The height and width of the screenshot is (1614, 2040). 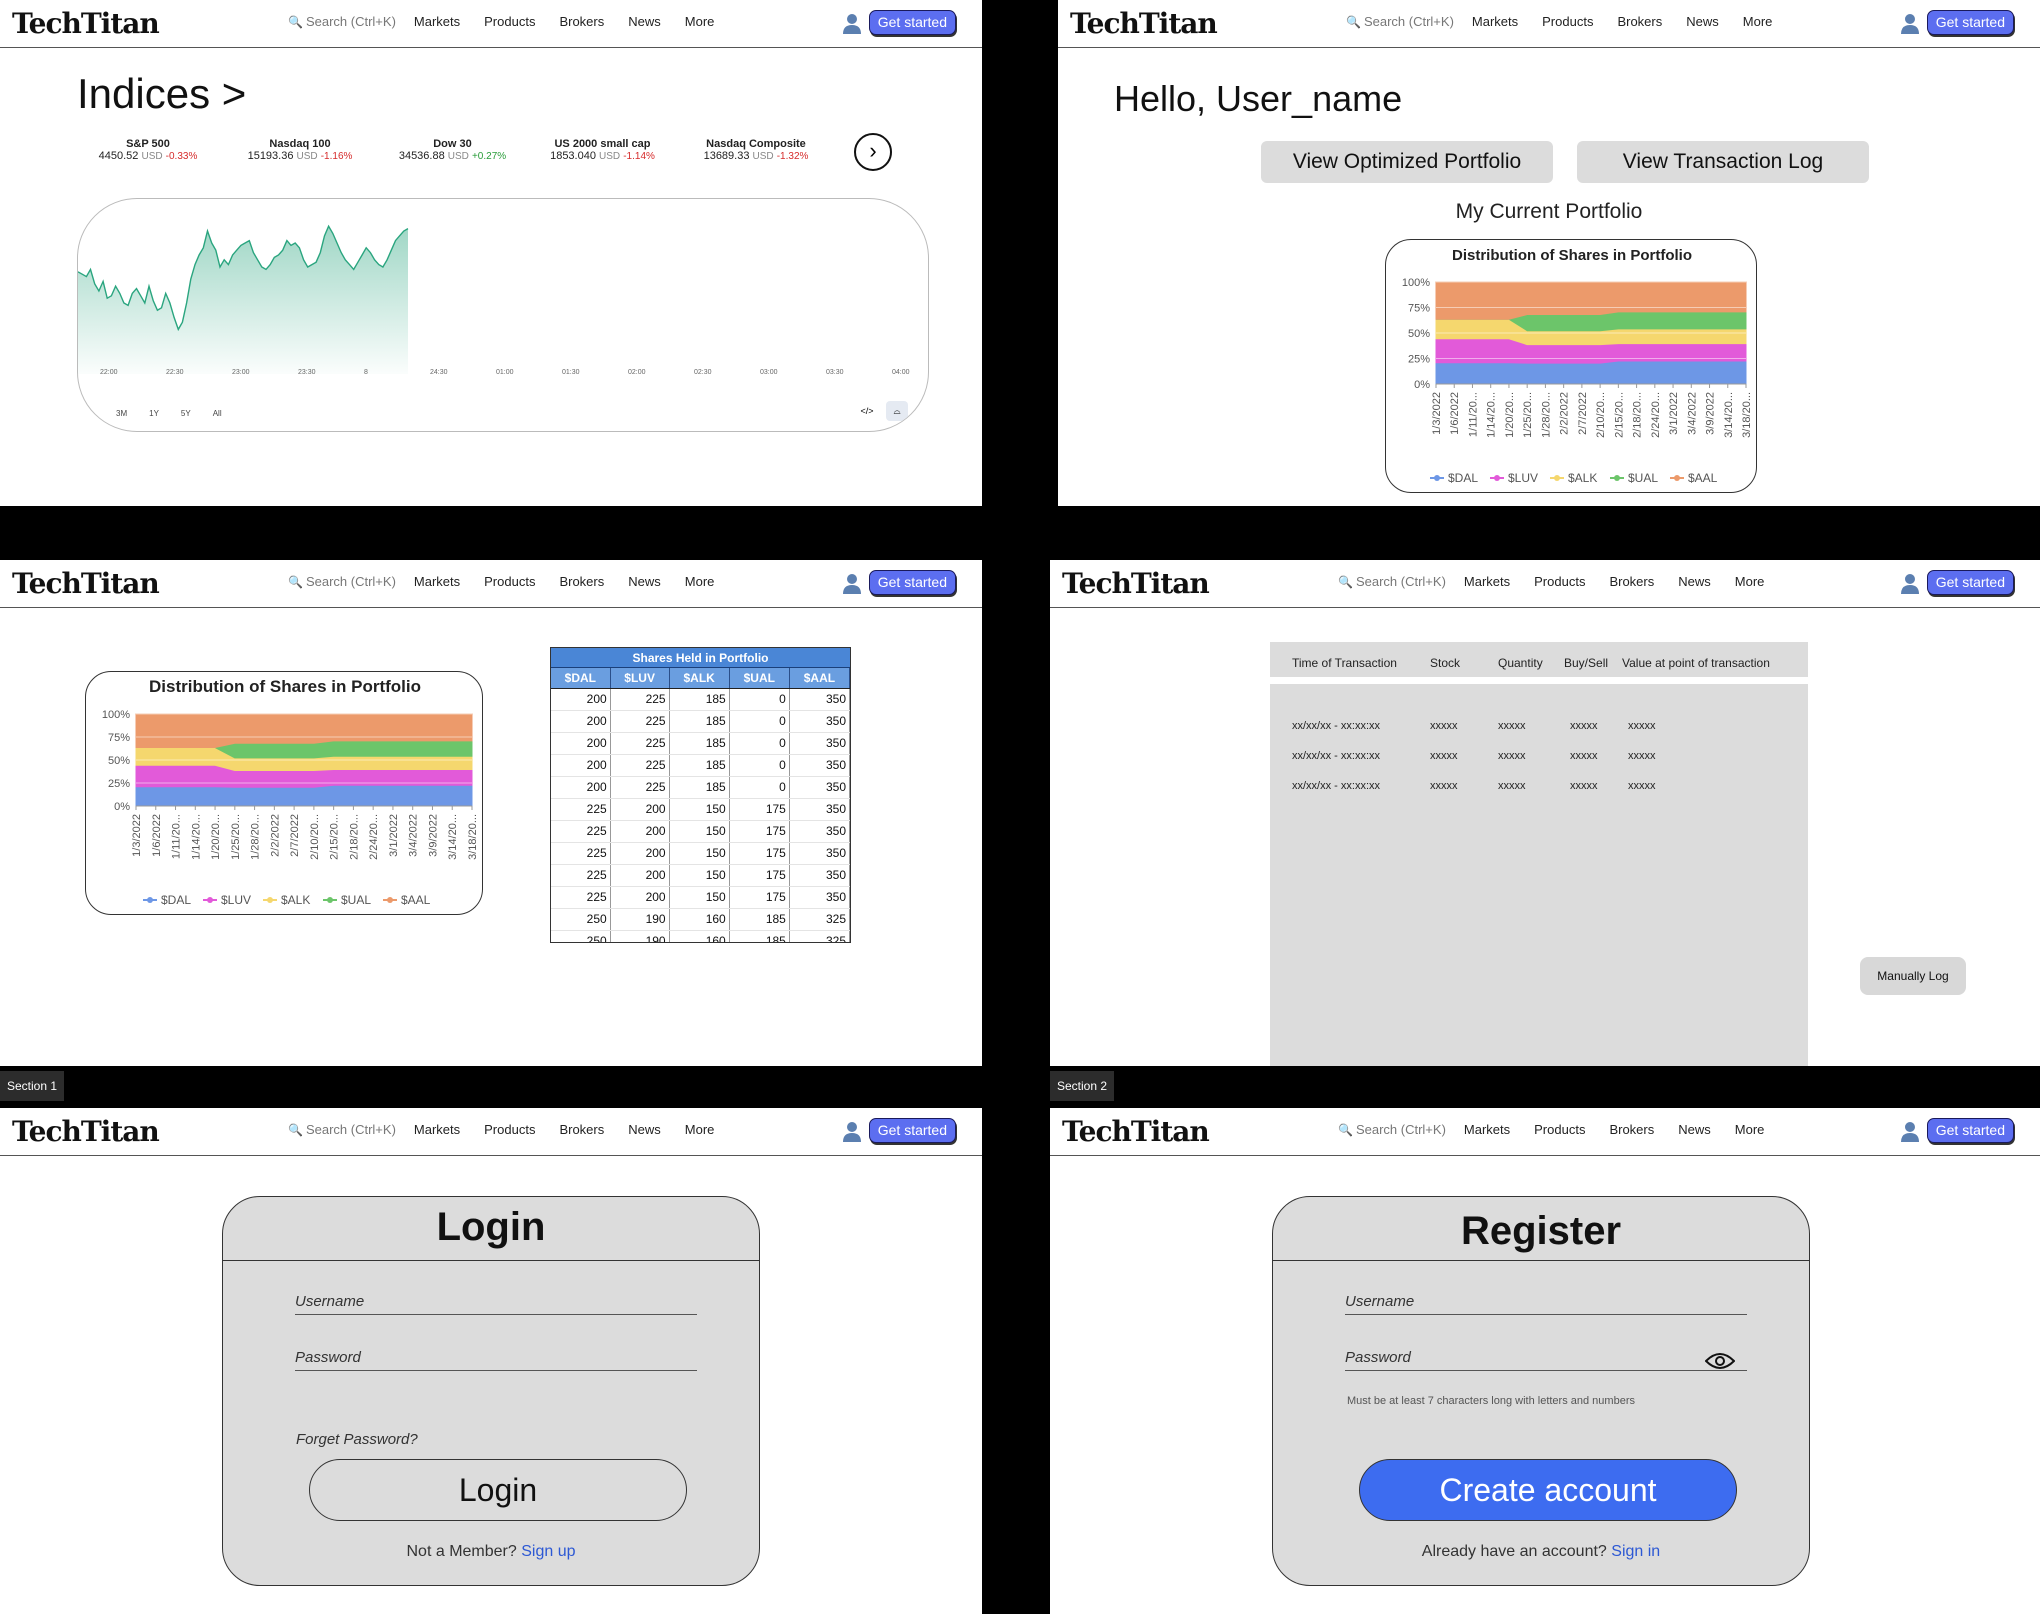 What do you see at coordinates (122, 413) in the screenshot?
I see `range-3m-button: 3M` at bounding box center [122, 413].